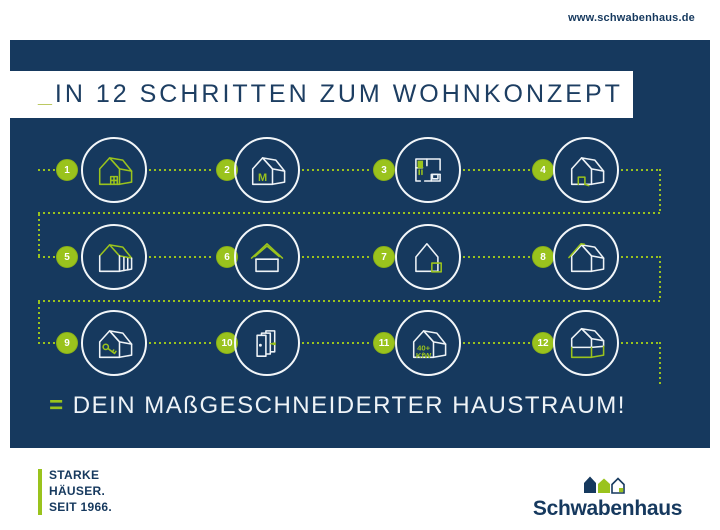  I want to click on step-number-badge: 5, so click(67, 257).